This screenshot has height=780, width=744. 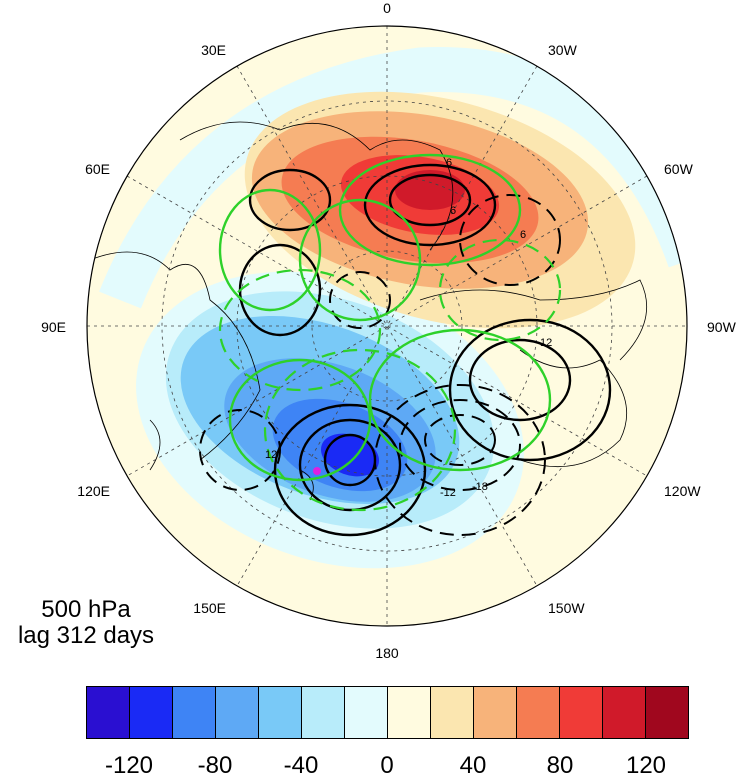 What do you see at coordinates (93, 491) in the screenshot?
I see `lon-label-120e: 120E` at bounding box center [93, 491].